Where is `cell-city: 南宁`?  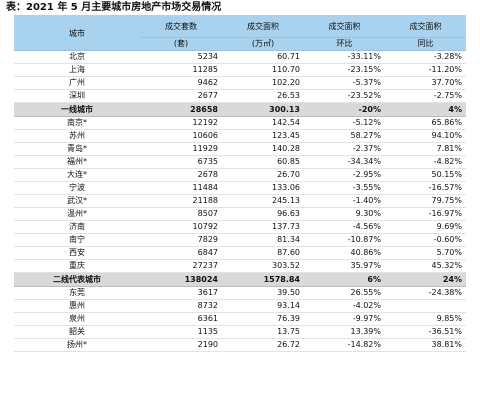 cell-city: 南宁 is located at coordinates (77, 240).